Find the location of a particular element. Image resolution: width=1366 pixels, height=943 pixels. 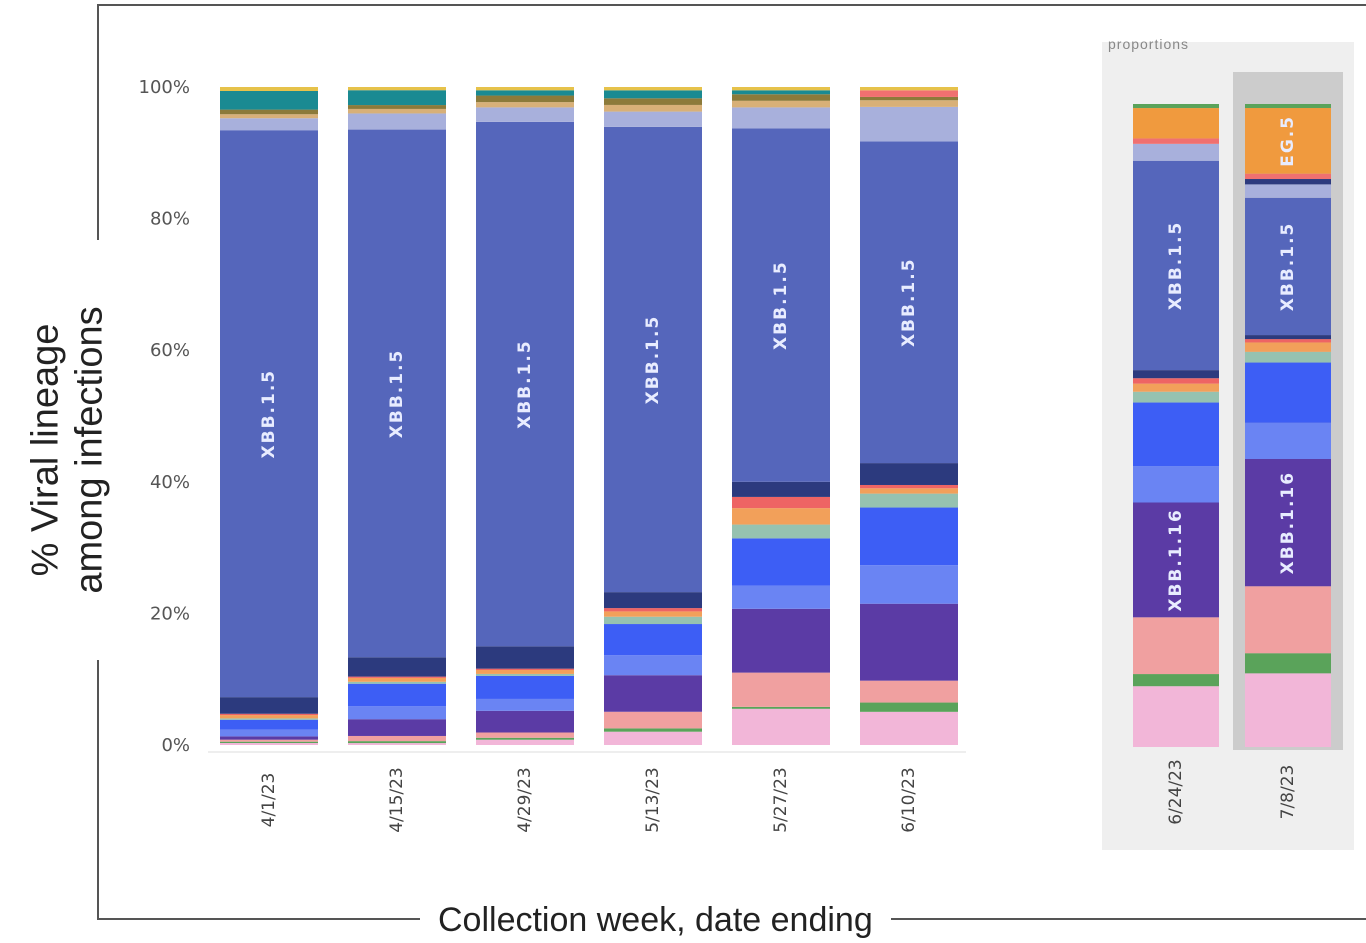

x-tick-label: 4/29/23 is located at coordinates (525, 800).